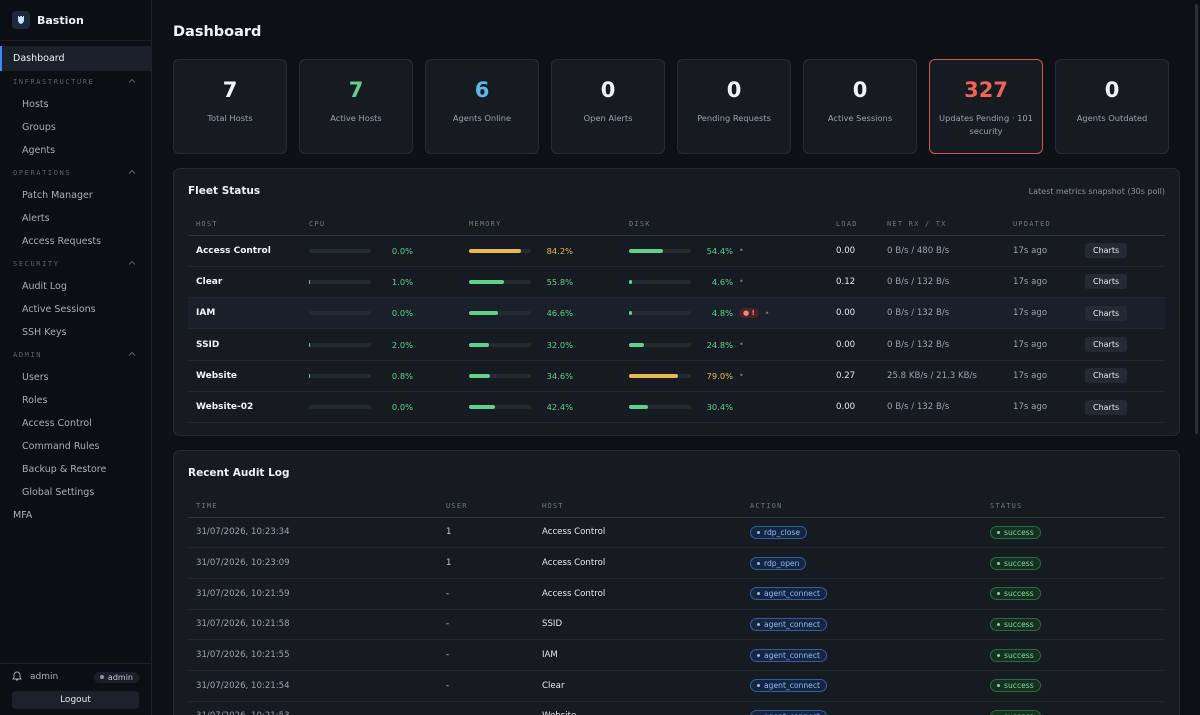 This screenshot has width=1200, height=715. What do you see at coordinates (35, 400) in the screenshot?
I see `nav-item-roles: Roles` at bounding box center [35, 400].